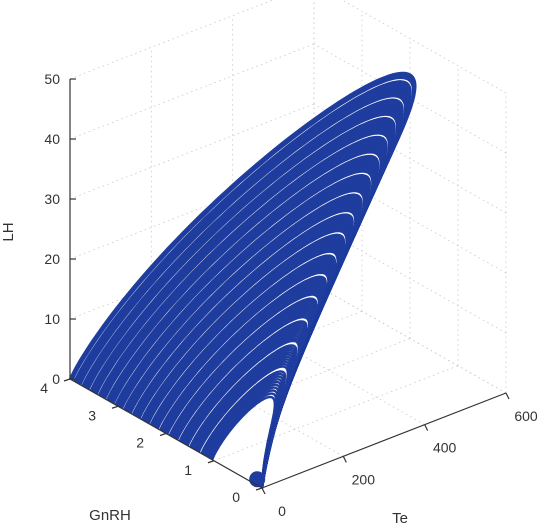 This screenshot has width=550, height=530. What do you see at coordinates (110, 515) in the screenshot?
I see `y-axis-title: GnRH` at bounding box center [110, 515].